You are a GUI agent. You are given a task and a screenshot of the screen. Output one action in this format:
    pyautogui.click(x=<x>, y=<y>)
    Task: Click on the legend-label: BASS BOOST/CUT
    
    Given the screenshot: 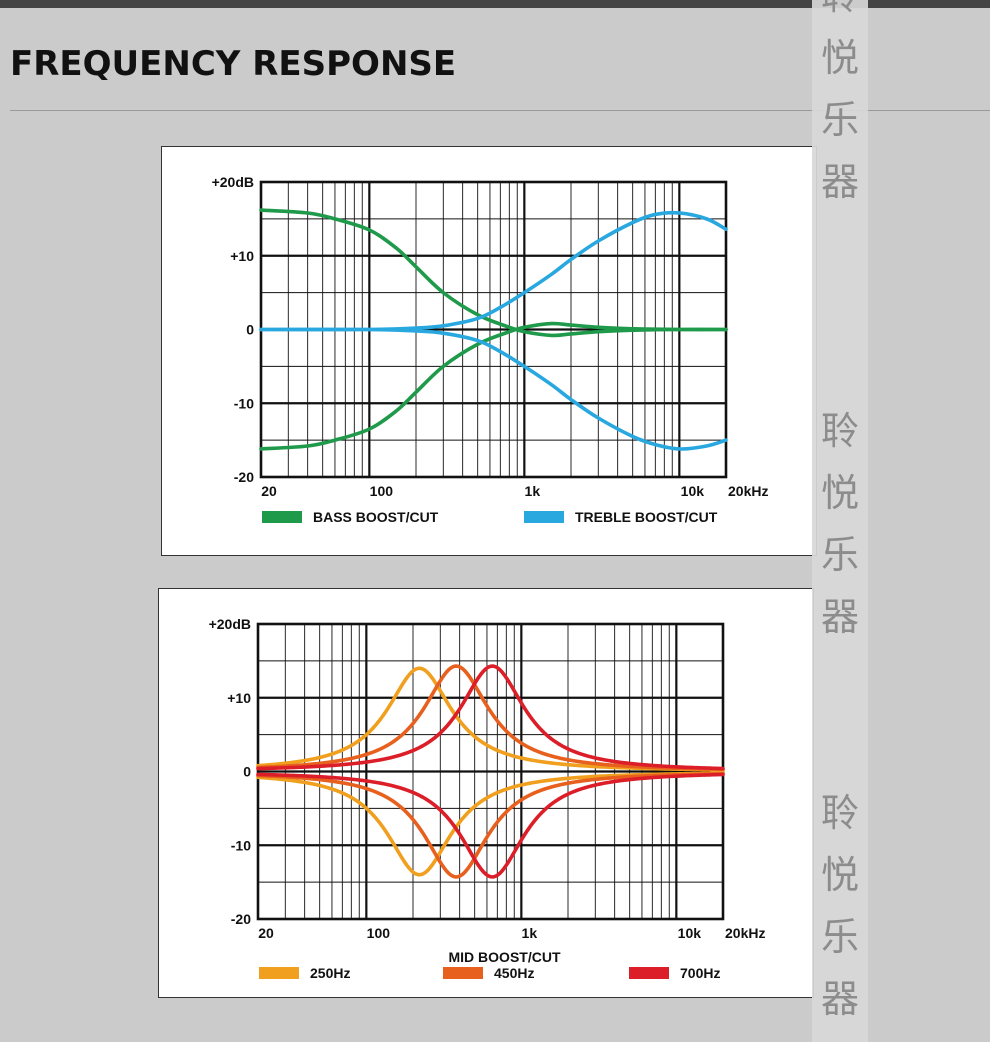 What is the action you would take?
    pyautogui.click(x=376, y=517)
    